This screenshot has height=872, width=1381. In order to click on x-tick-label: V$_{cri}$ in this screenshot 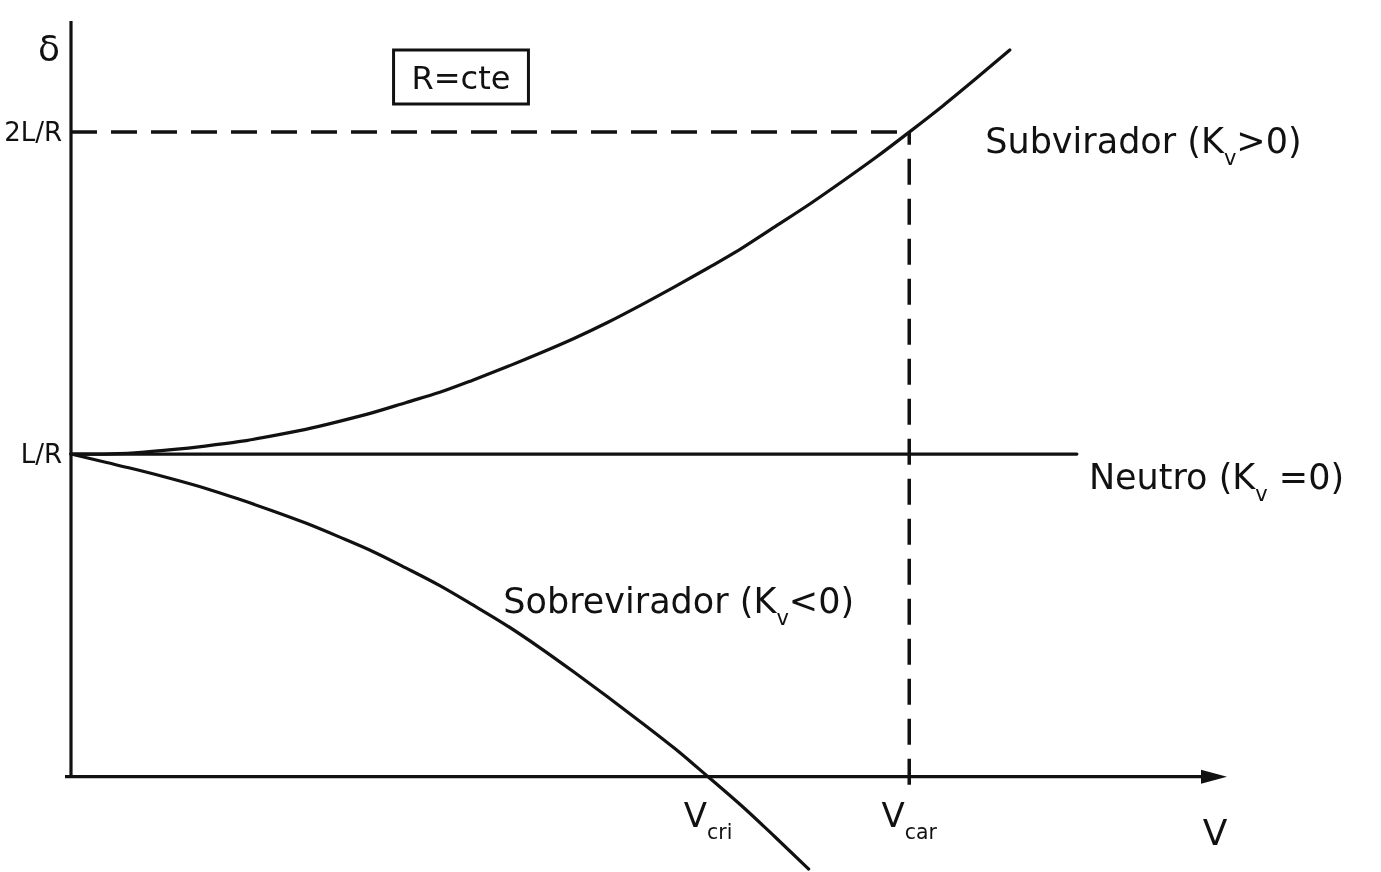, I will do `click(708, 819)`.